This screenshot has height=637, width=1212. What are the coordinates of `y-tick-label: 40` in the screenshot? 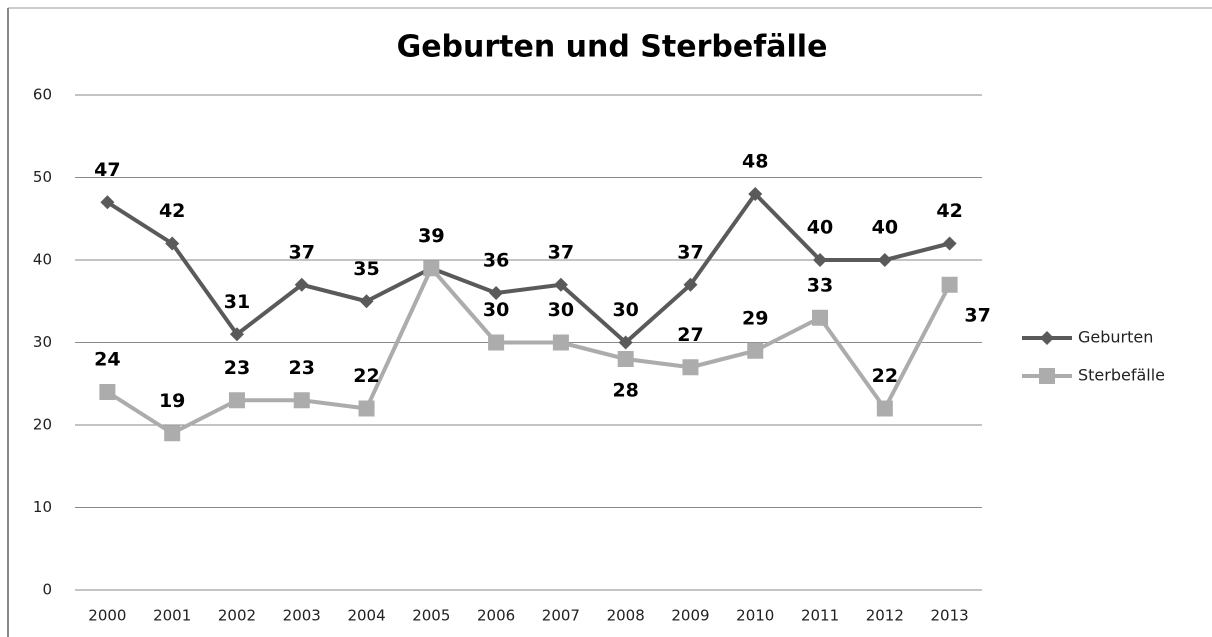 It's located at (42, 260).